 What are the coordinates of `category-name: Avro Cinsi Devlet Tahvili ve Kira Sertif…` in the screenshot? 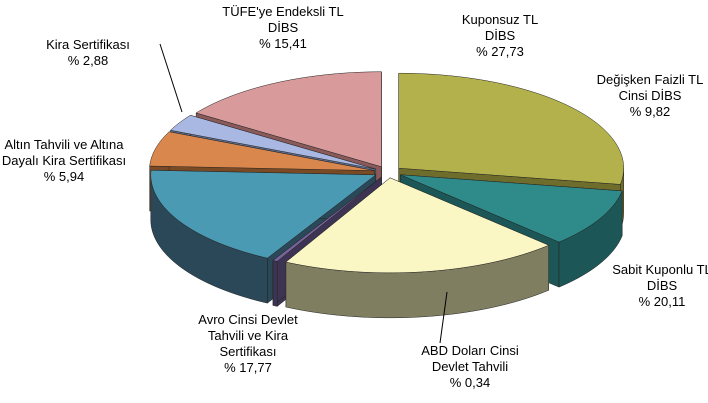 It's located at (248, 335).